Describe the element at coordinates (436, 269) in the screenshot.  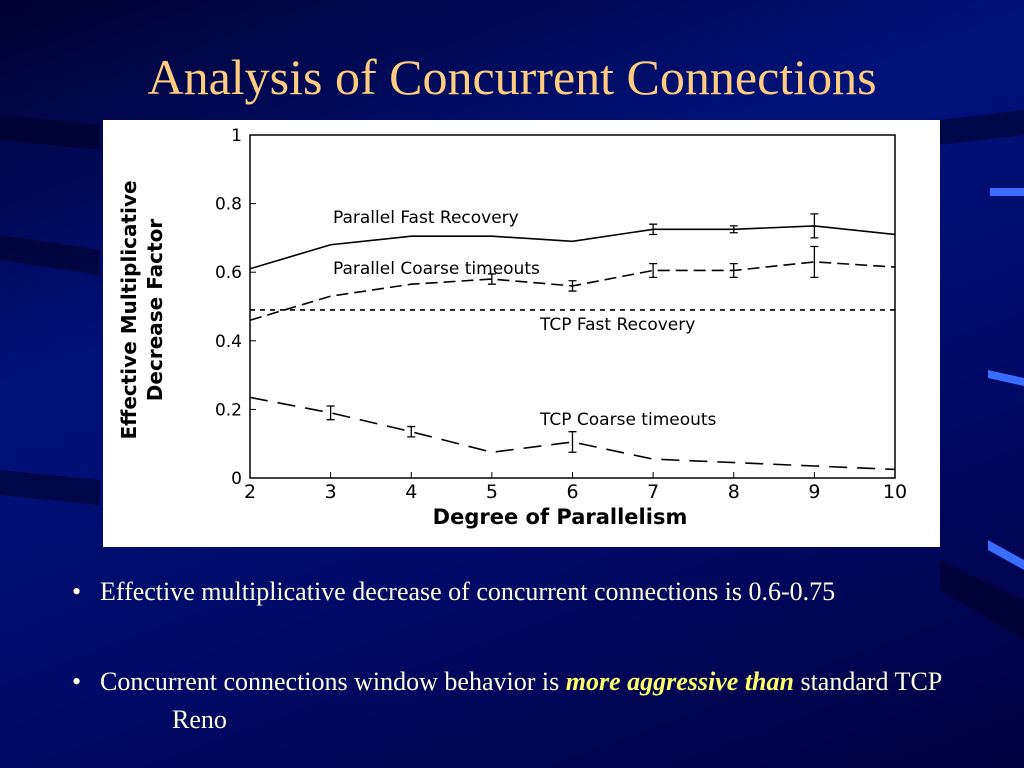
I see `series-label: Parallel Coarse timeouts` at that location.